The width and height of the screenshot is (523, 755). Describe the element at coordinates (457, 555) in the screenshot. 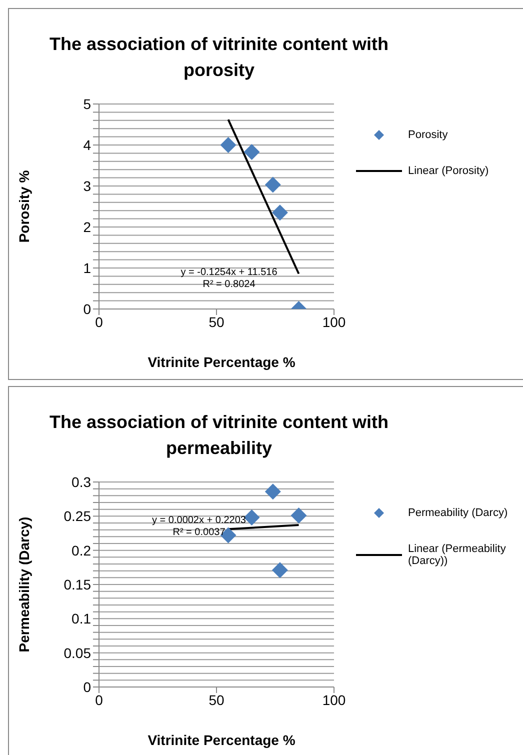

I see `legend-label: Linear (Permeability (Darcy))` at that location.